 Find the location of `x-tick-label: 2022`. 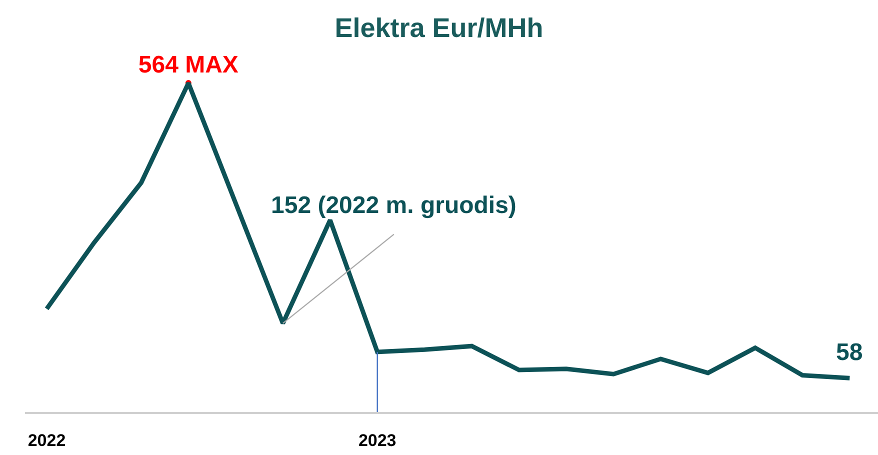

x-tick-label: 2022 is located at coordinates (47, 440).